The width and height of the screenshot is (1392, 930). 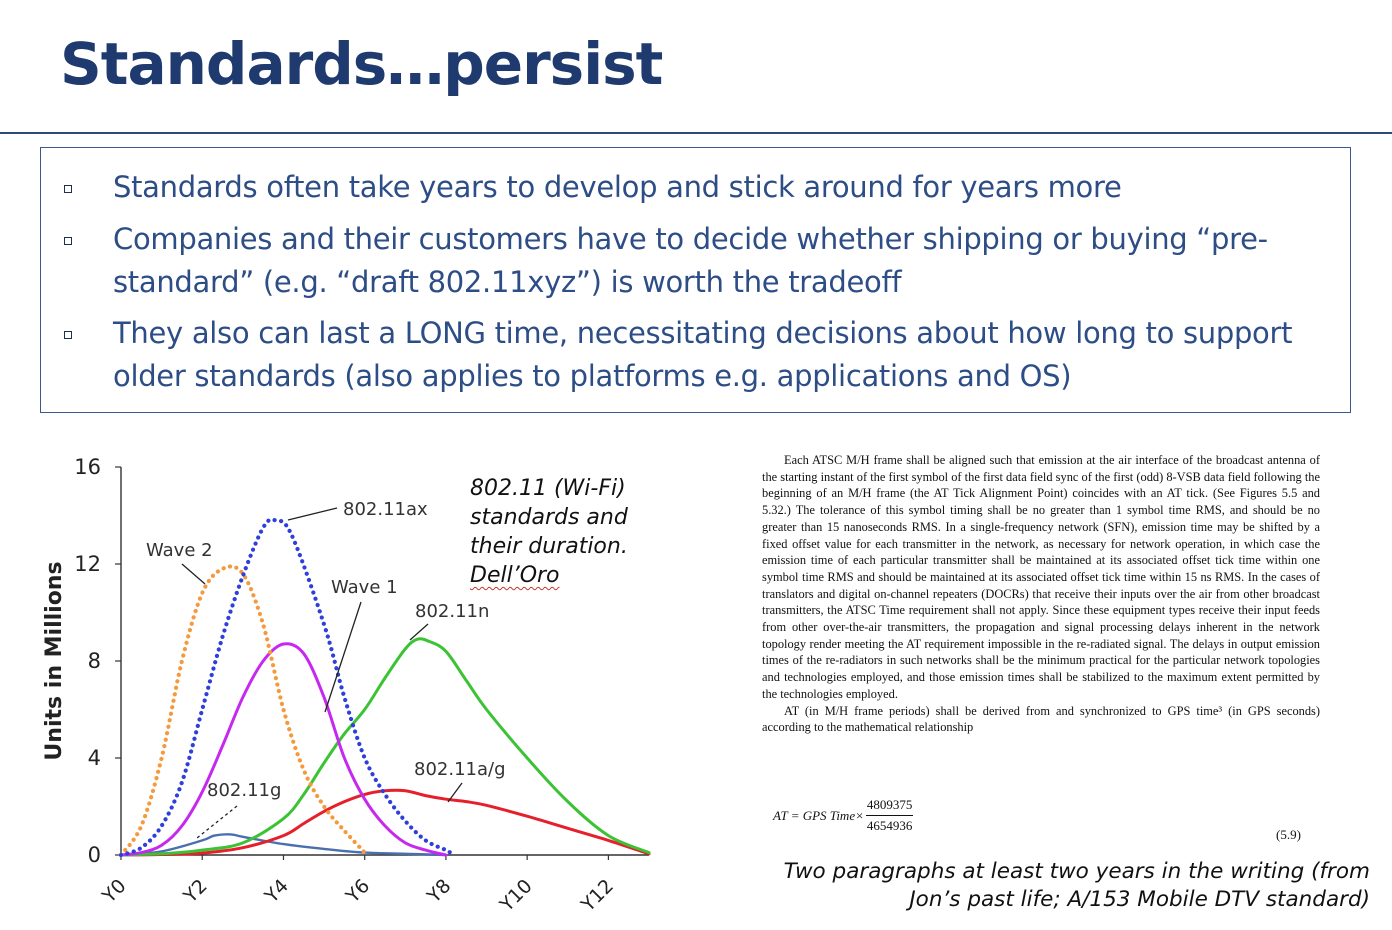 I want to click on formula-denominator: 4654936, so click(x=889, y=825).